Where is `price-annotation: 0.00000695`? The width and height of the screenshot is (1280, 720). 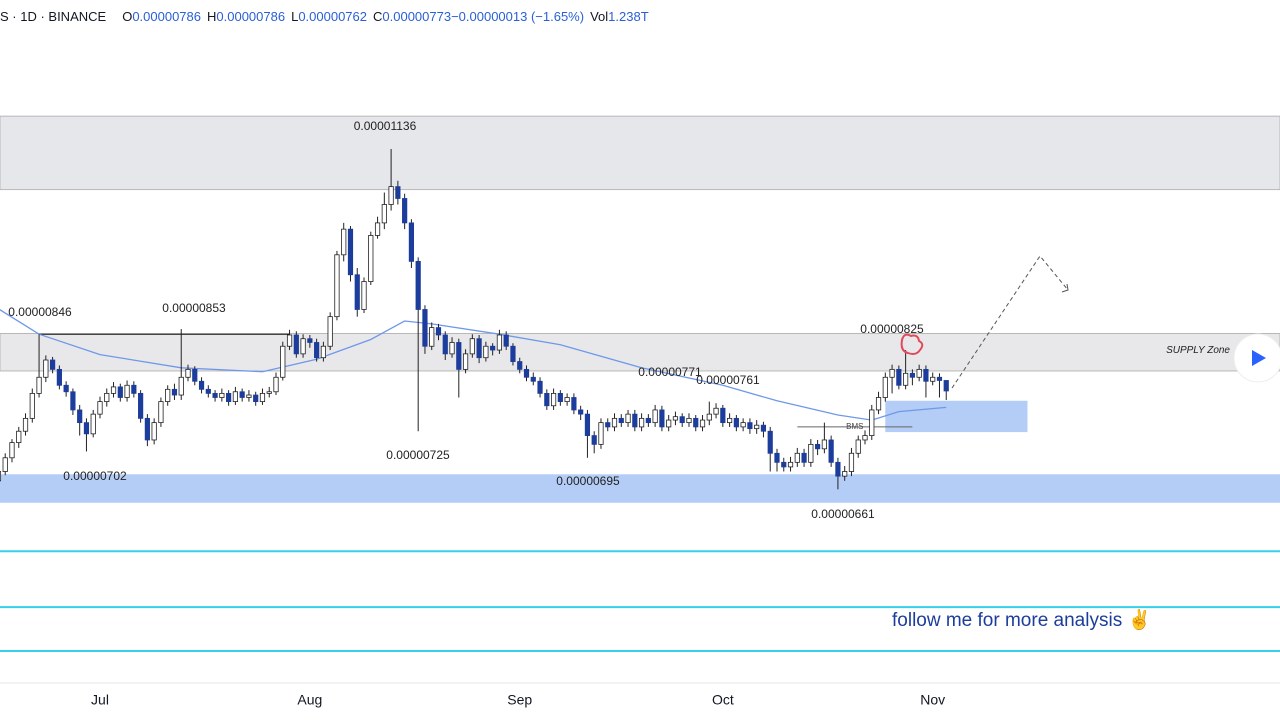
price-annotation: 0.00000695 is located at coordinates (588, 481).